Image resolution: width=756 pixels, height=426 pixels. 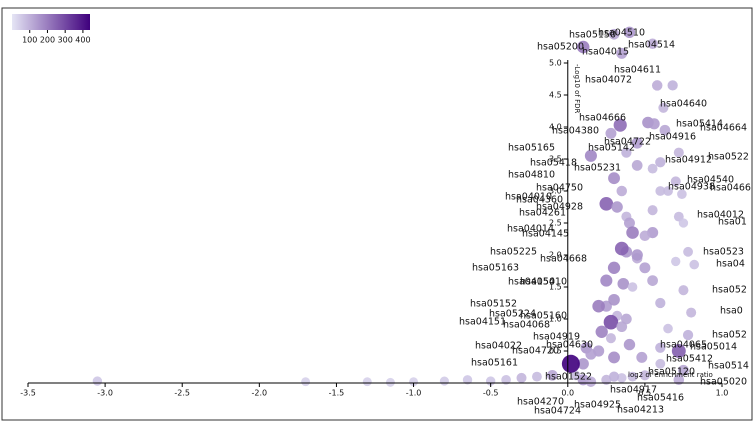 What do you see at coordinates (699, 124) in the screenshot?
I see `point-label: hsa05414` at bounding box center [699, 124].